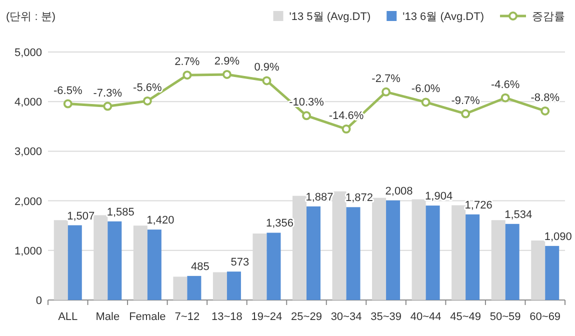  Describe the element at coordinates (267, 68) in the screenshot. I see `data-label: 0.9%` at that location.